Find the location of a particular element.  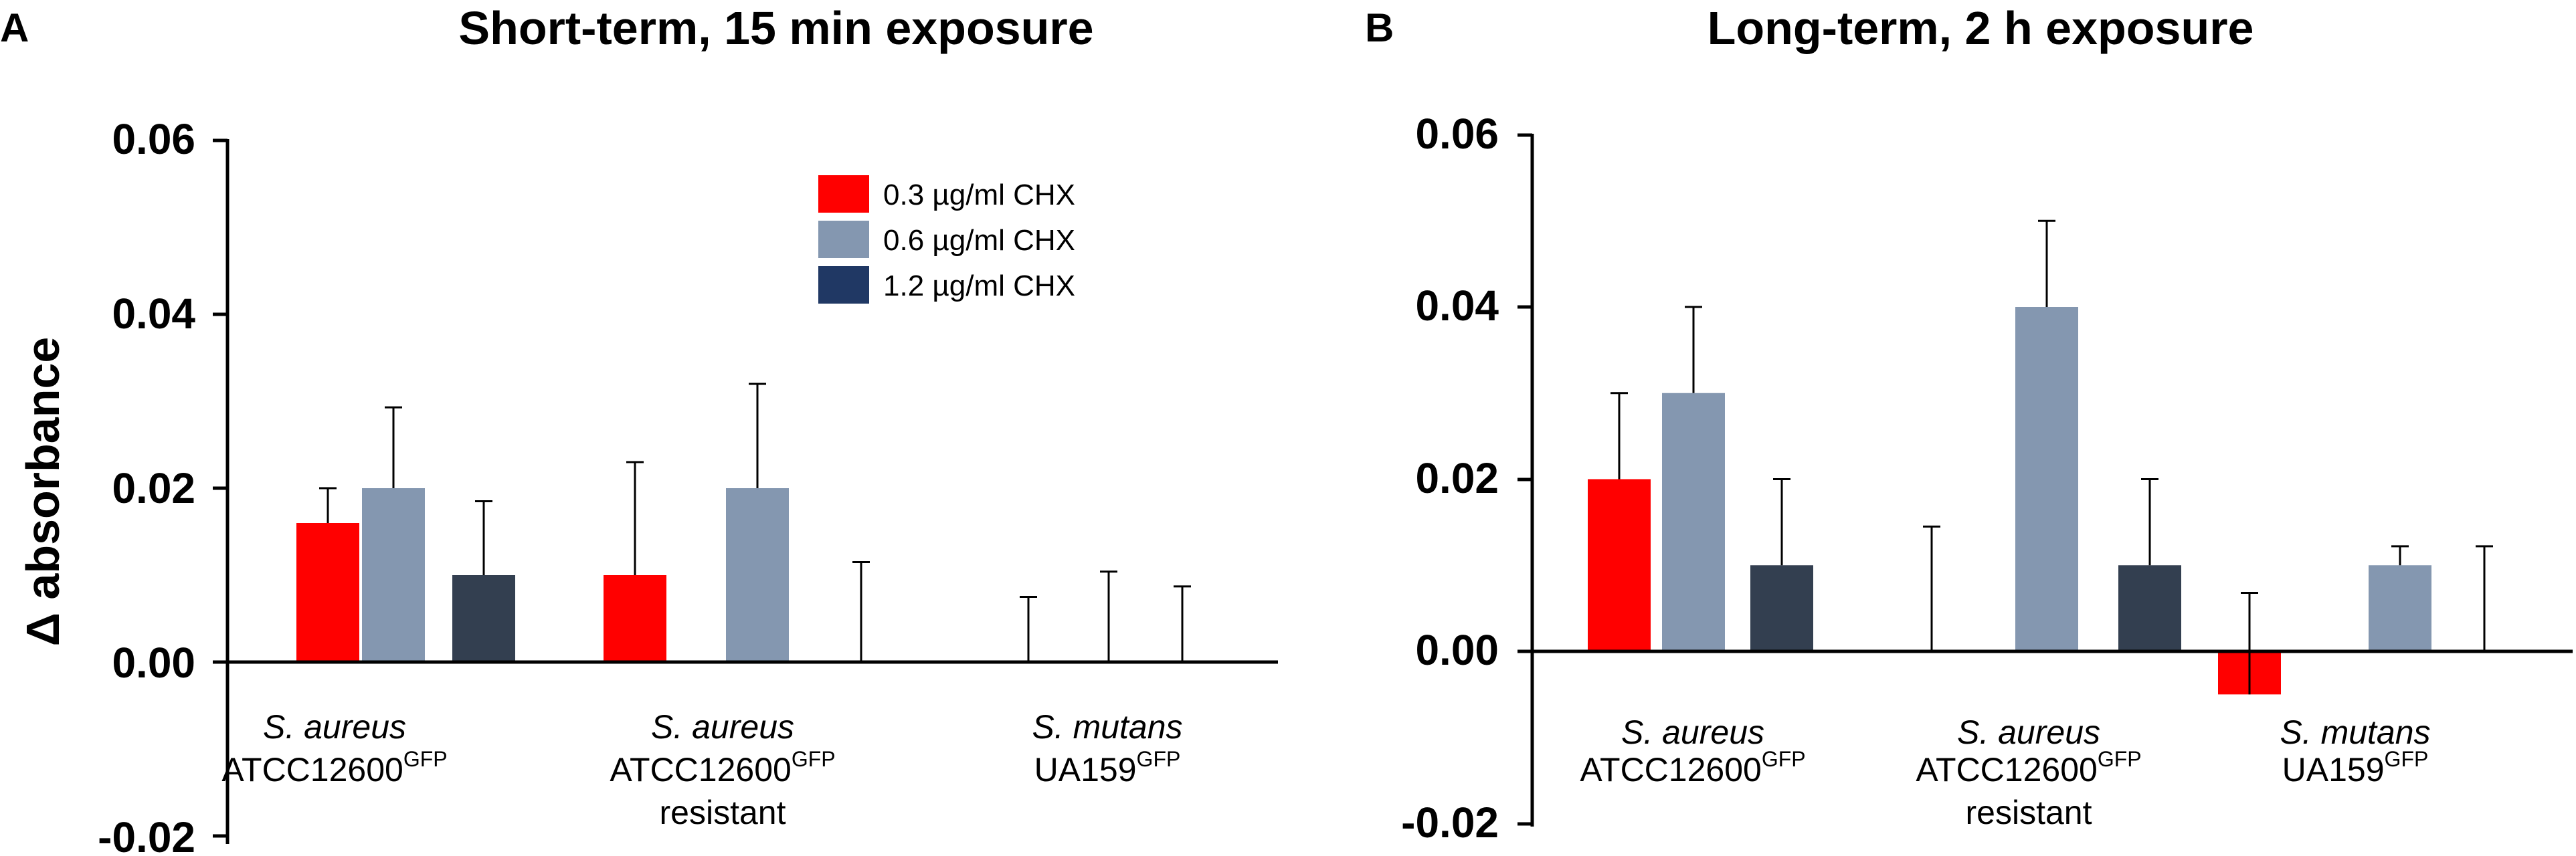

panel-b-y-tick-labels: 0.06 0.04 0.02 0.00 -0.02 is located at coordinates (1450, 478).